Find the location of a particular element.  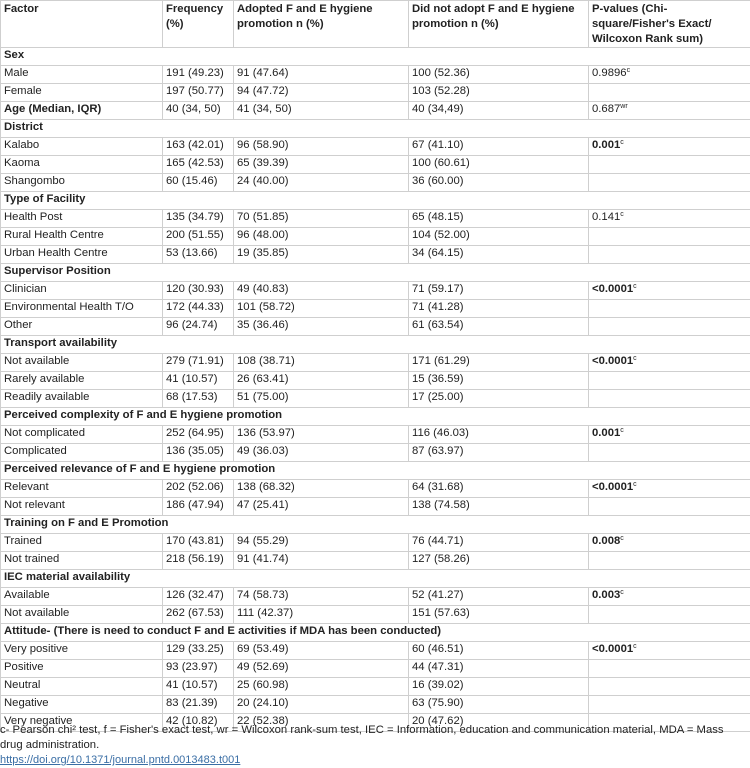

section-cell: Training on F and E Promotion is located at coordinates (375, 524).